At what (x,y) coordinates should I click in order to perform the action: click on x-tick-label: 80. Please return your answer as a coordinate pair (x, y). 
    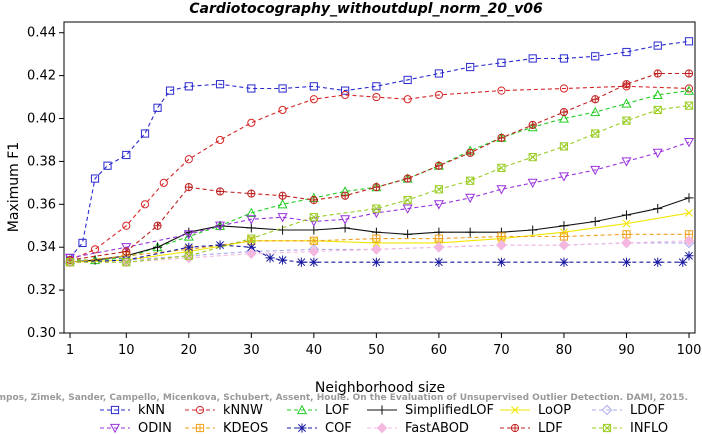
    Looking at the image, I should click on (564, 350).